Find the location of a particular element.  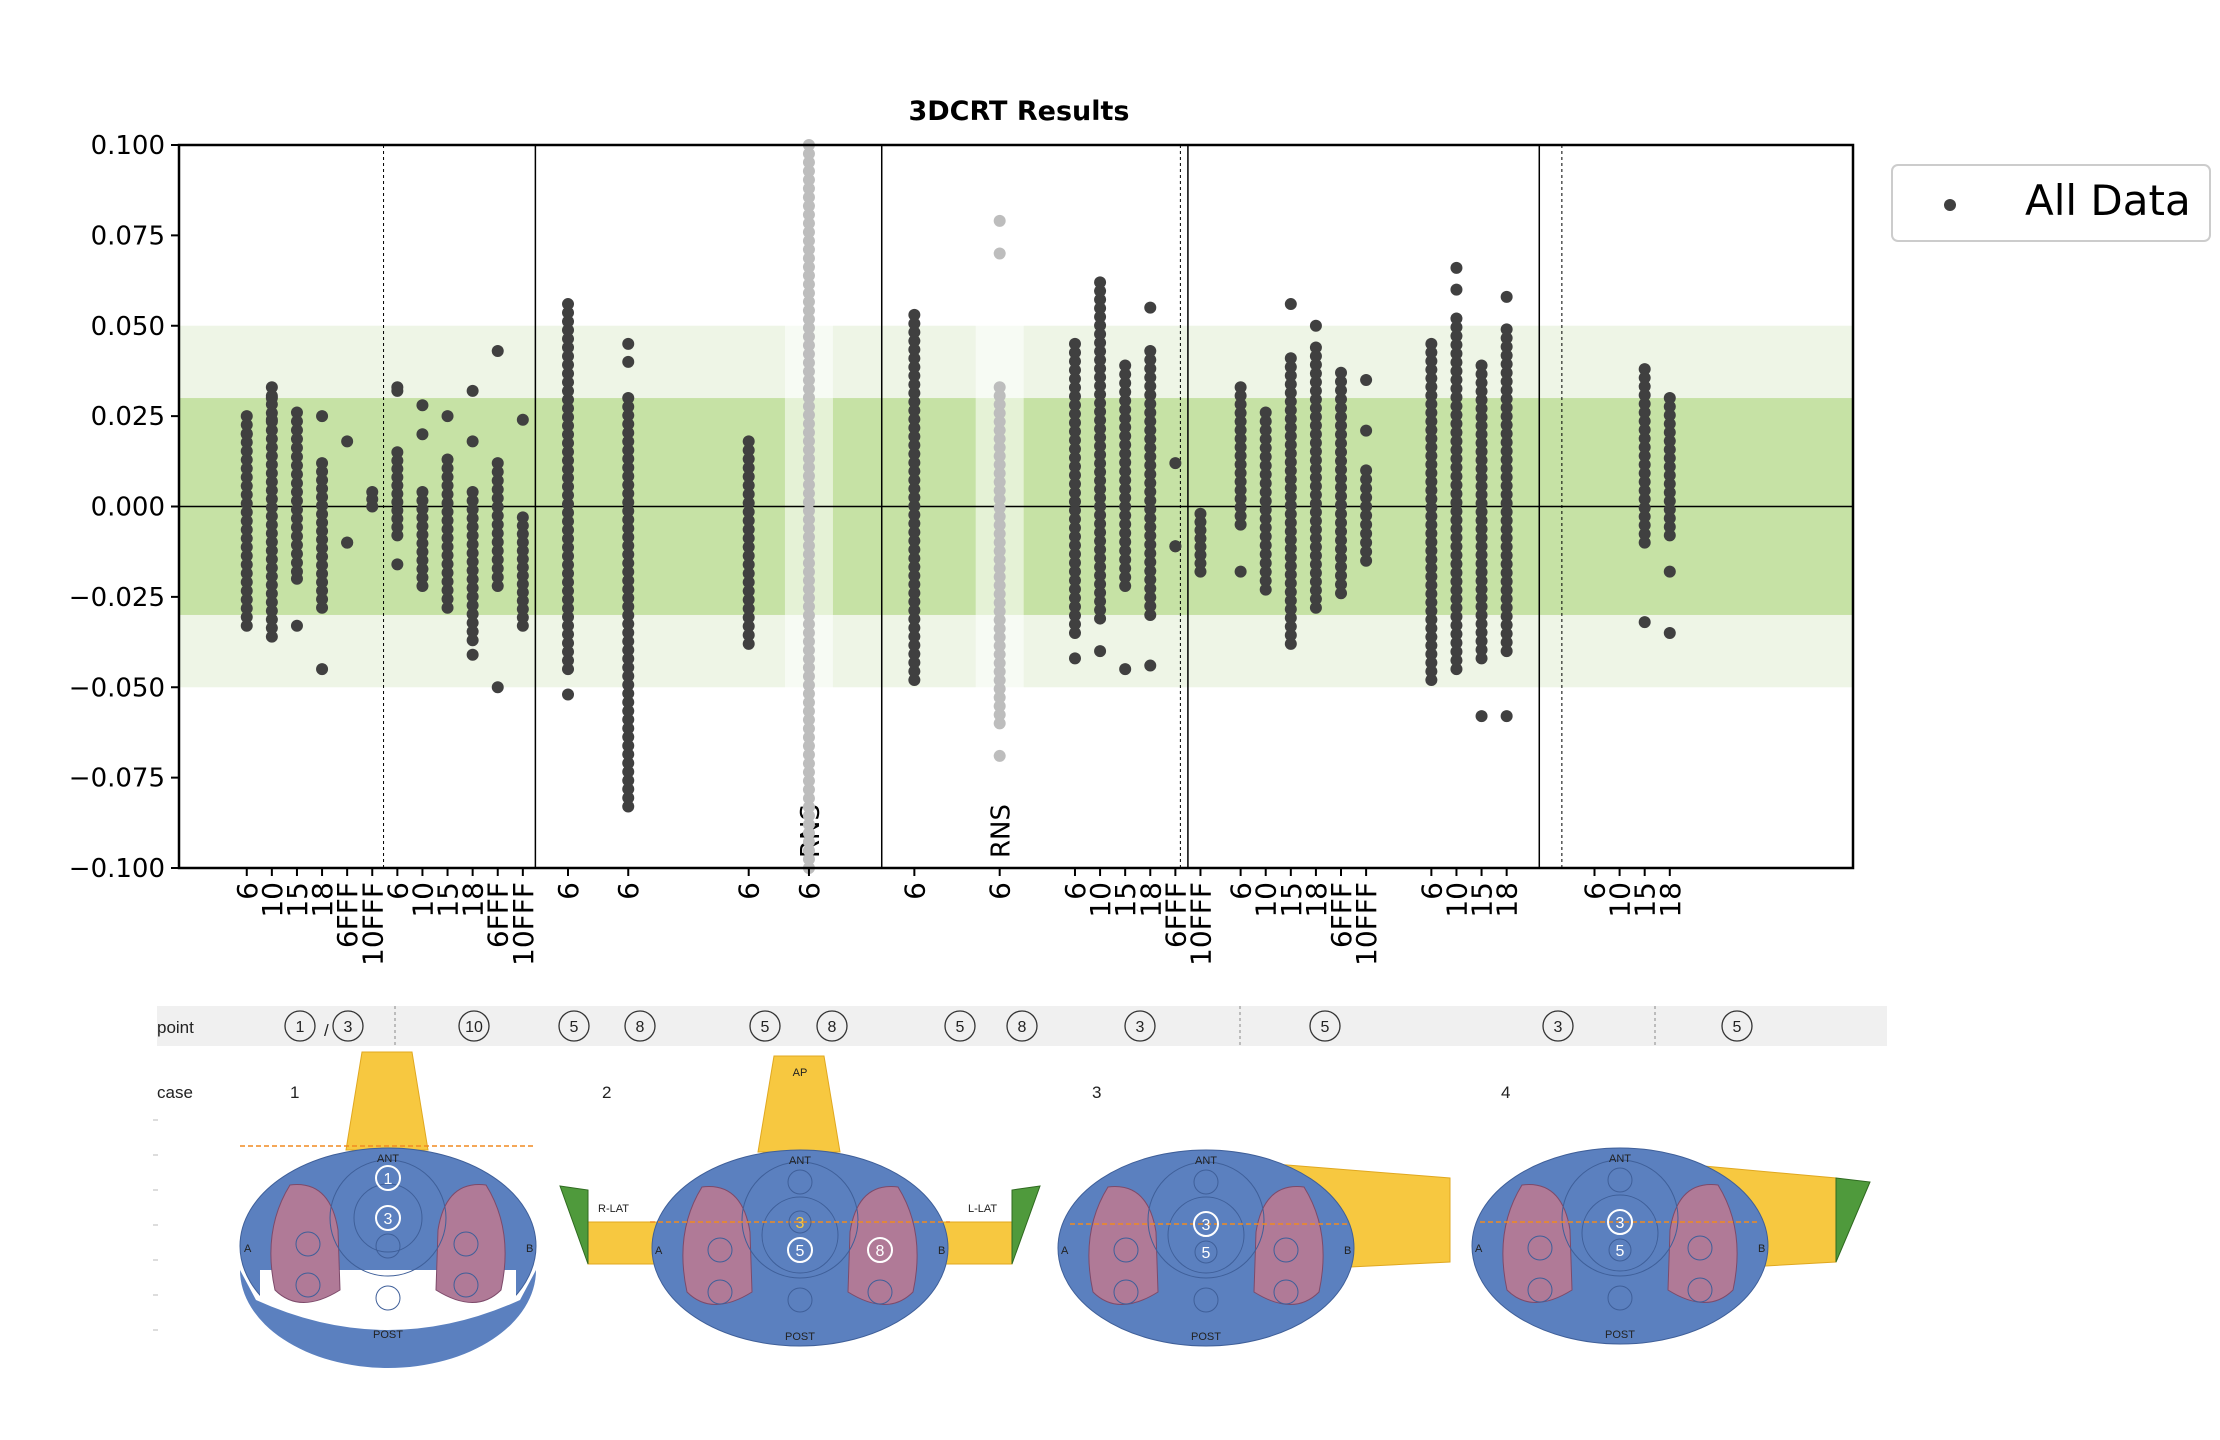

case-2-phantom: AP R-LAT L-LAT 3 5 8 ANT is located at coordinates (800, 1201).